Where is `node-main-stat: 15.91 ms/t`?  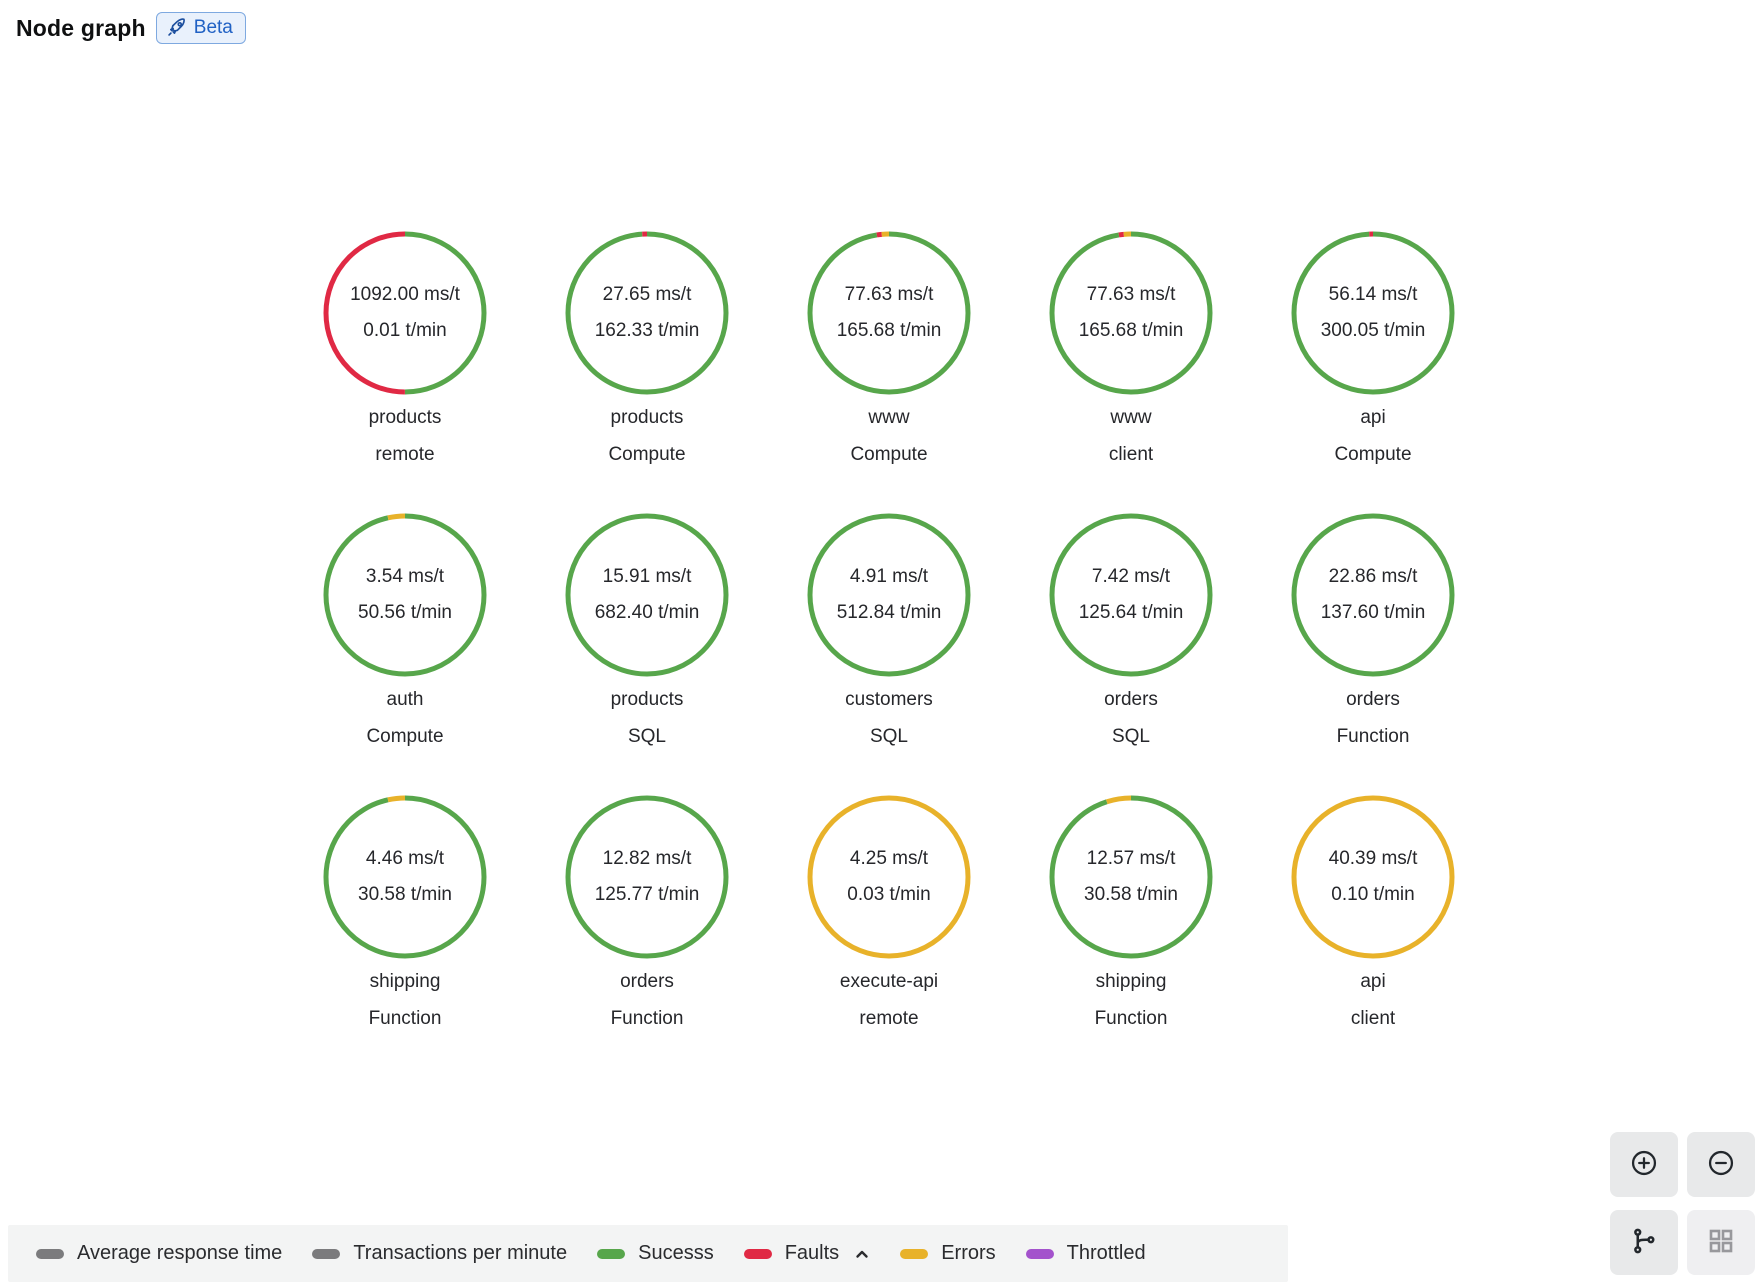
node-main-stat: 15.91 ms/t is located at coordinates (647, 576).